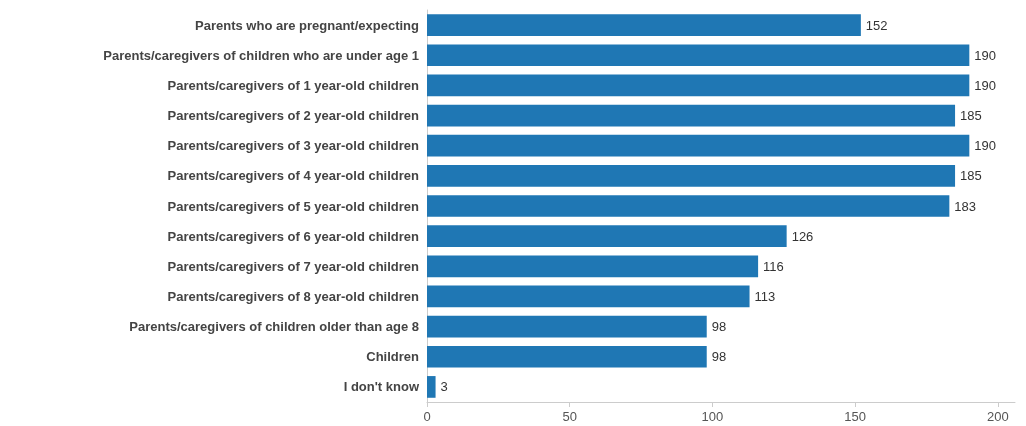 The image size is (1026, 426). I want to click on data-label: 183, so click(965, 206).